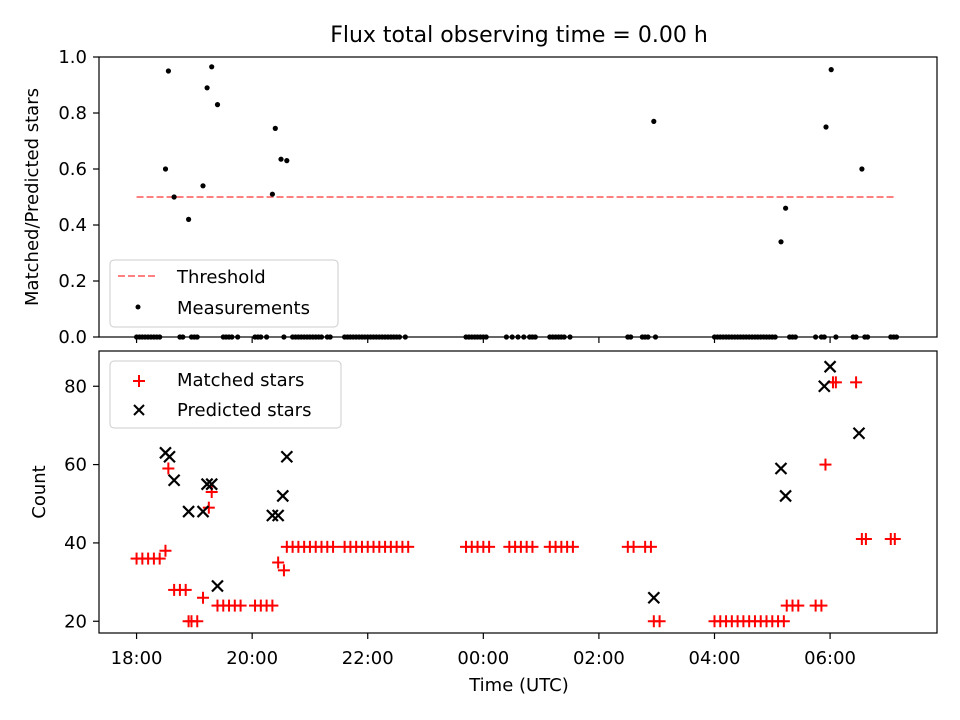 The image size is (960, 720). Describe the element at coordinates (368, 658) in the screenshot. I see `x-tick-label: 22:00` at that location.